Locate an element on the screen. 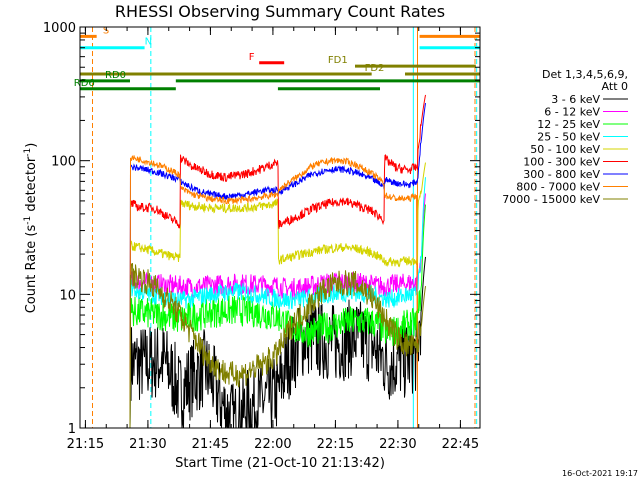 This screenshot has width=640, height=480. legend-label-25-50-kev: 25 - 50 keV is located at coordinates (568, 137).